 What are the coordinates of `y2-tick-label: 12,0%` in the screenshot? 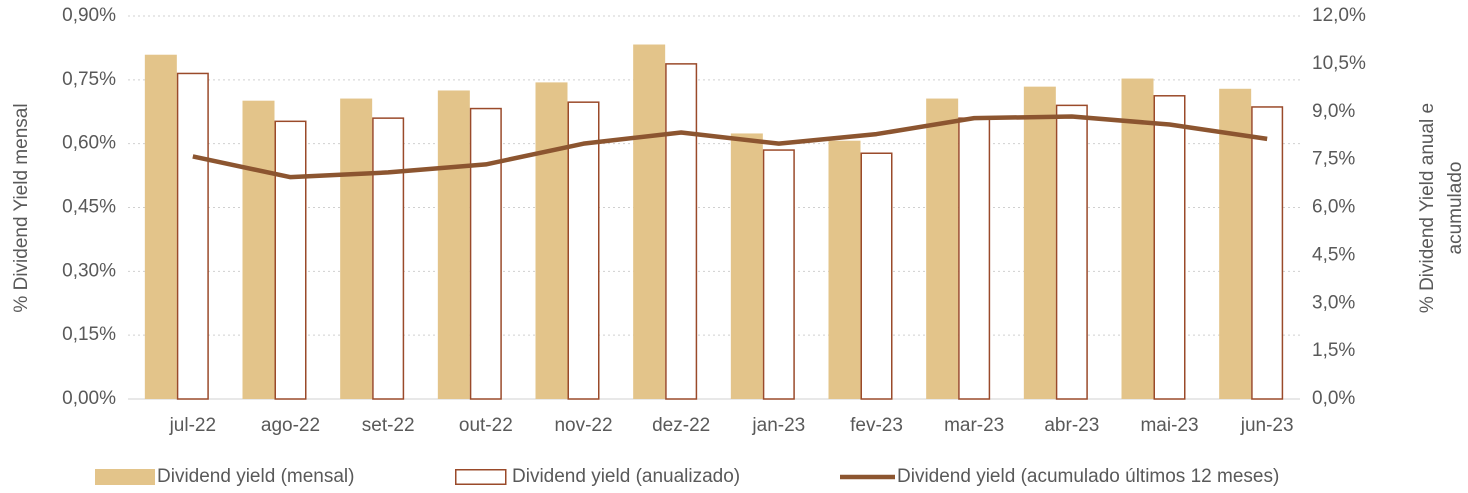 It's located at (1339, 15).